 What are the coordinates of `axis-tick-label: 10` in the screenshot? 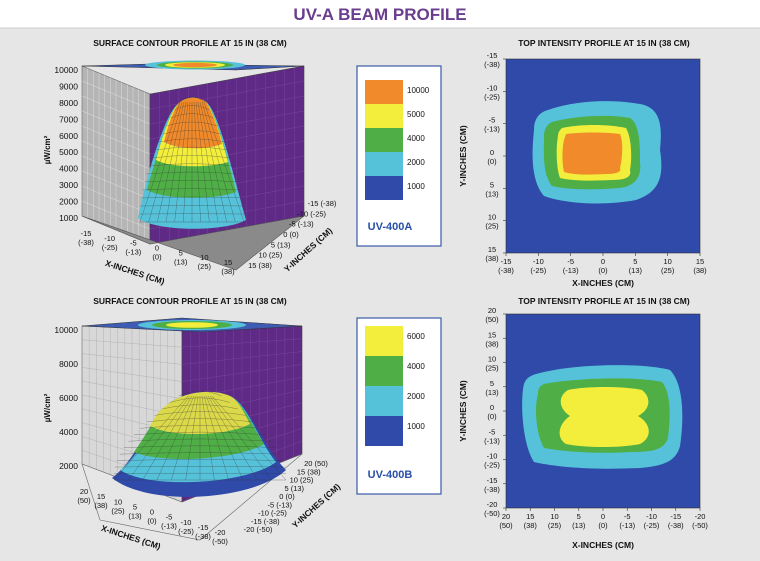 It's located at (118, 501).